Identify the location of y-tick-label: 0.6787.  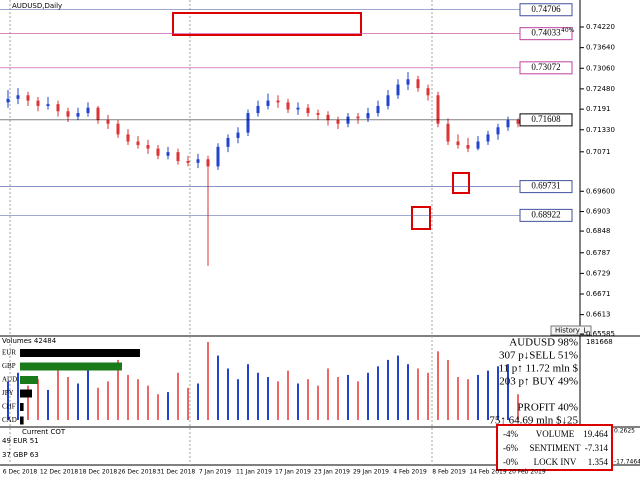
(598, 253).